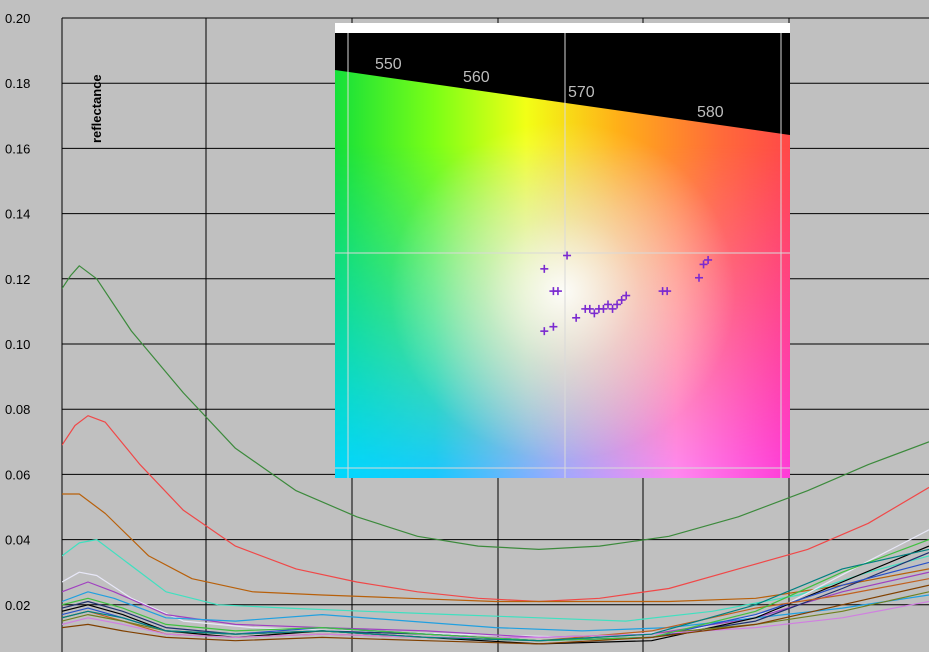  What do you see at coordinates (17, 605) in the screenshot?
I see `y-tick-label-0: 0.02` at bounding box center [17, 605].